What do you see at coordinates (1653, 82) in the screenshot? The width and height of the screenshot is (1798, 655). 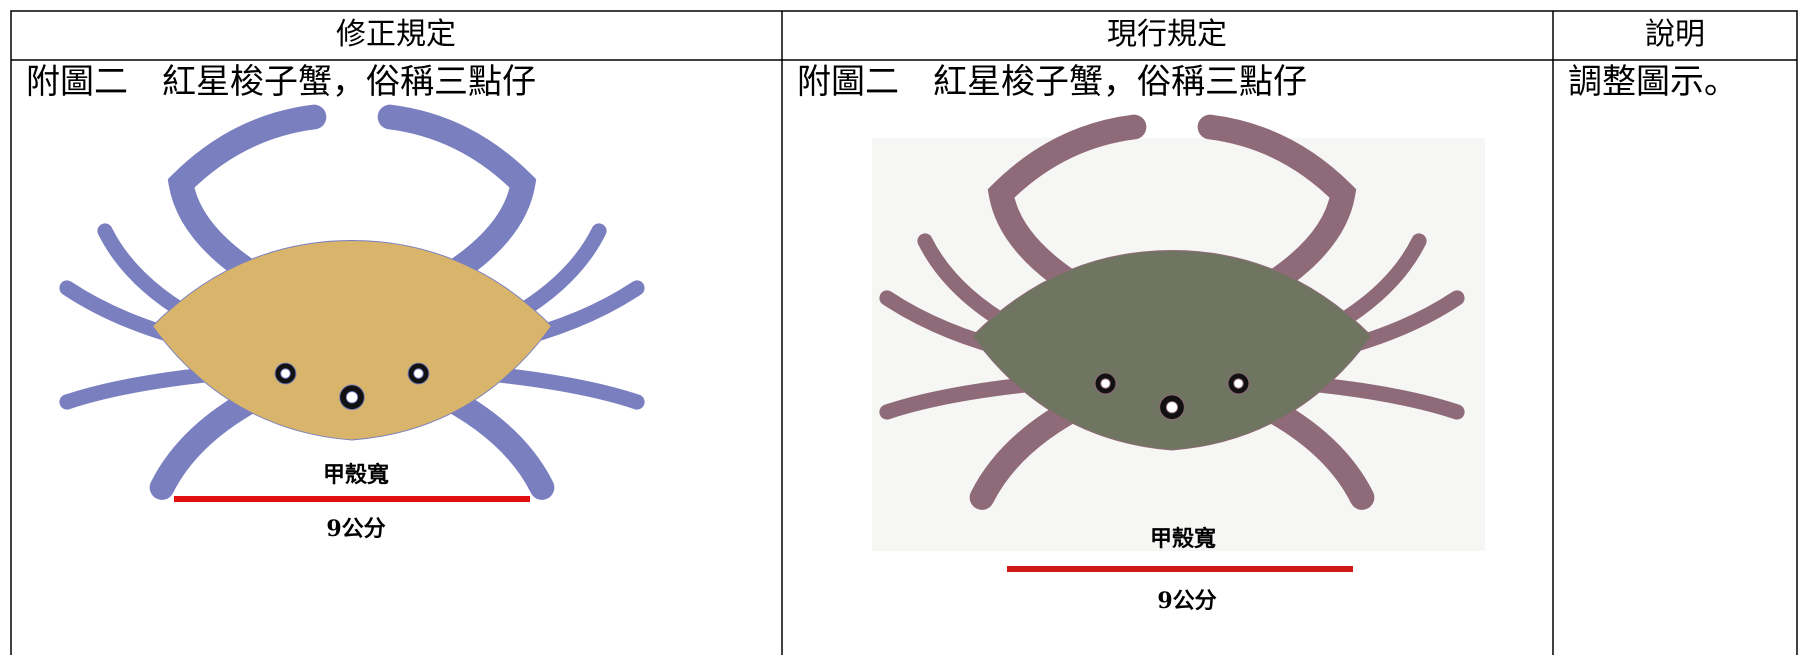 I see `note-cell: 調整圖示。` at bounding box center [1653, 82].